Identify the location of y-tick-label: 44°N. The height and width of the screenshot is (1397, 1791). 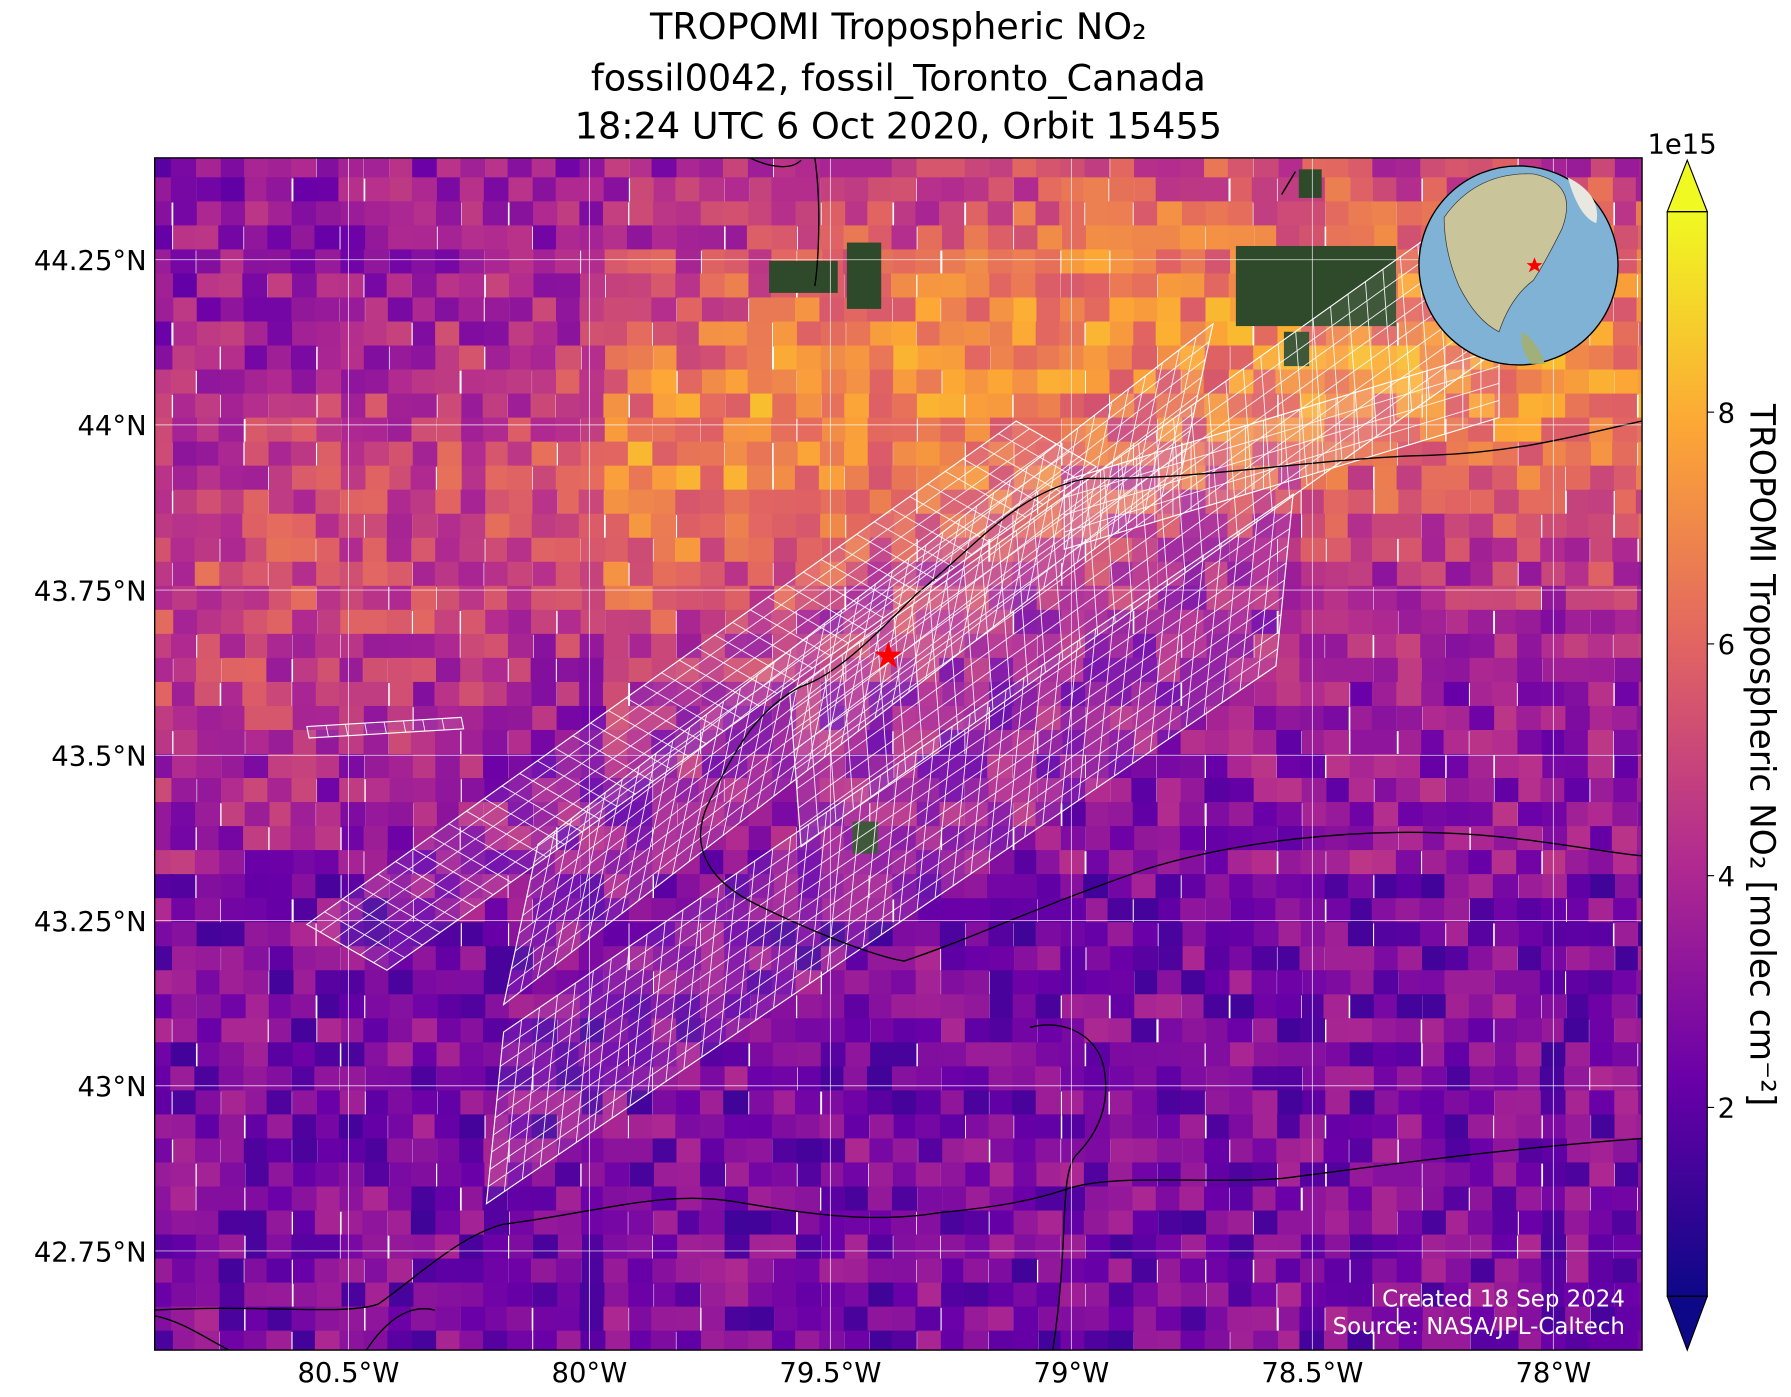
(111, 426).